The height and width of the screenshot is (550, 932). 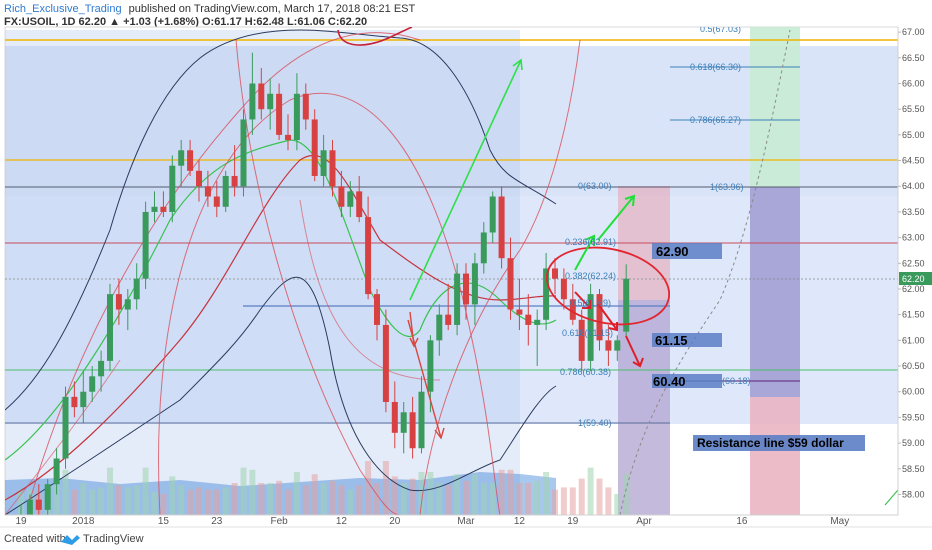 I want to click on level-box-2: 61.15, so click(x=687, y=340).